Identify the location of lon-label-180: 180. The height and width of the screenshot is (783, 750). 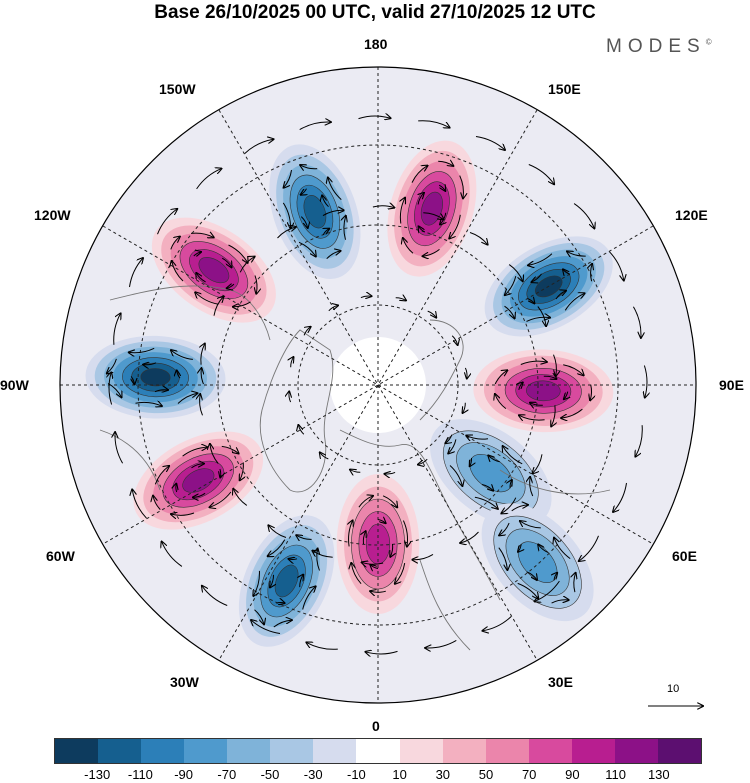
(376, 44).